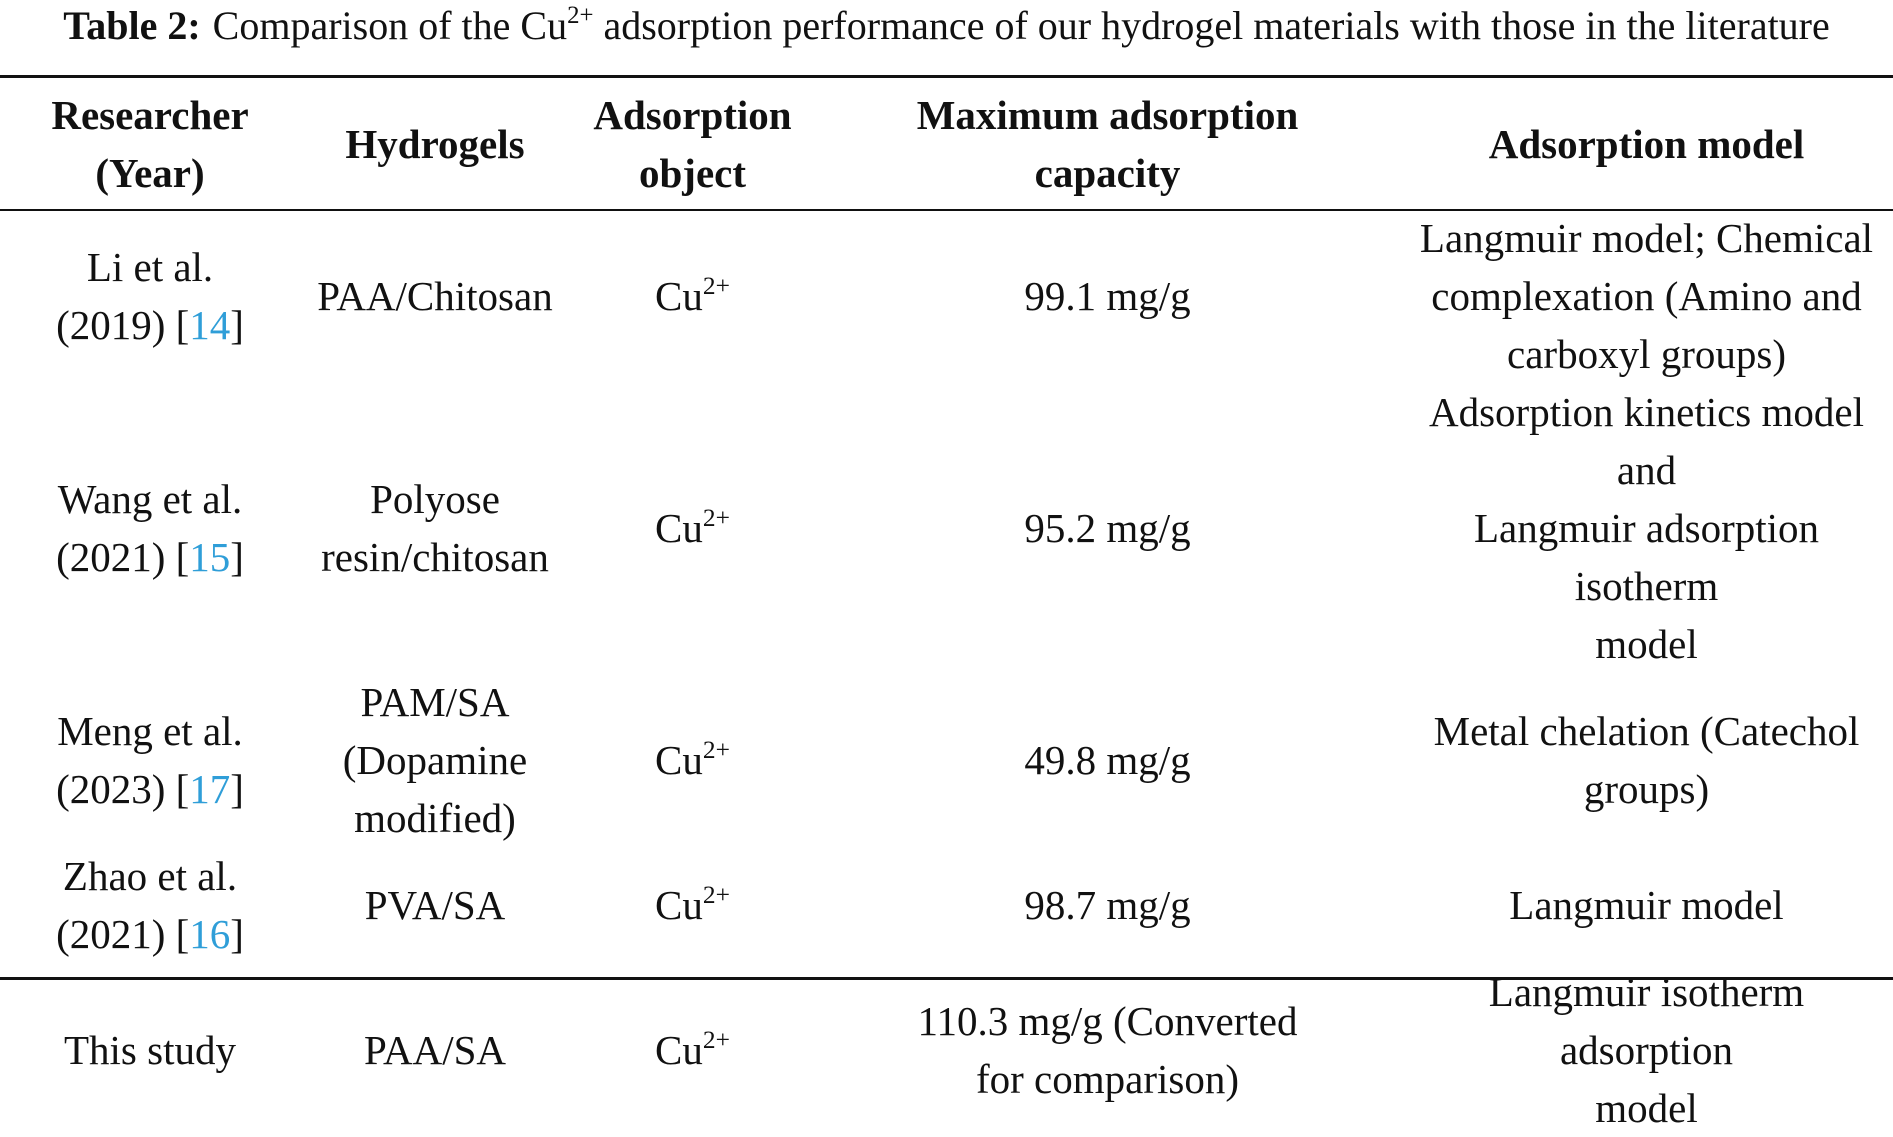 This screenshot has width=1893, height=1137. Describe the element at coordinates (210, 557) in the screenshot. I see `reference-link: 15` at that location.